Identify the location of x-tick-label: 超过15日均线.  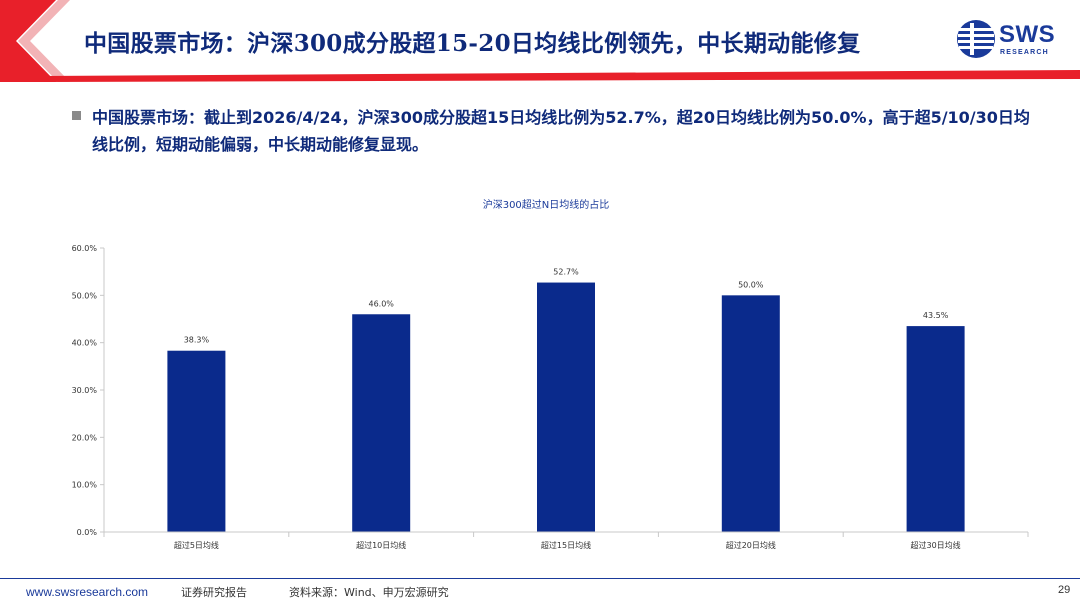
(566, 545).